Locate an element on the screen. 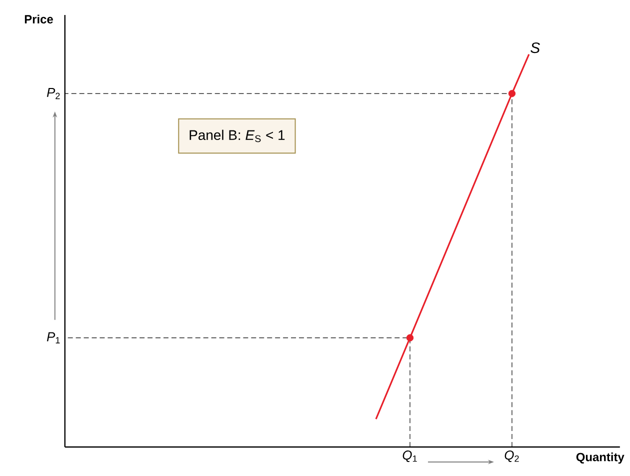 The image size is (630, 476). x-axis-title: Quantity is located at coordinates (600, 458).